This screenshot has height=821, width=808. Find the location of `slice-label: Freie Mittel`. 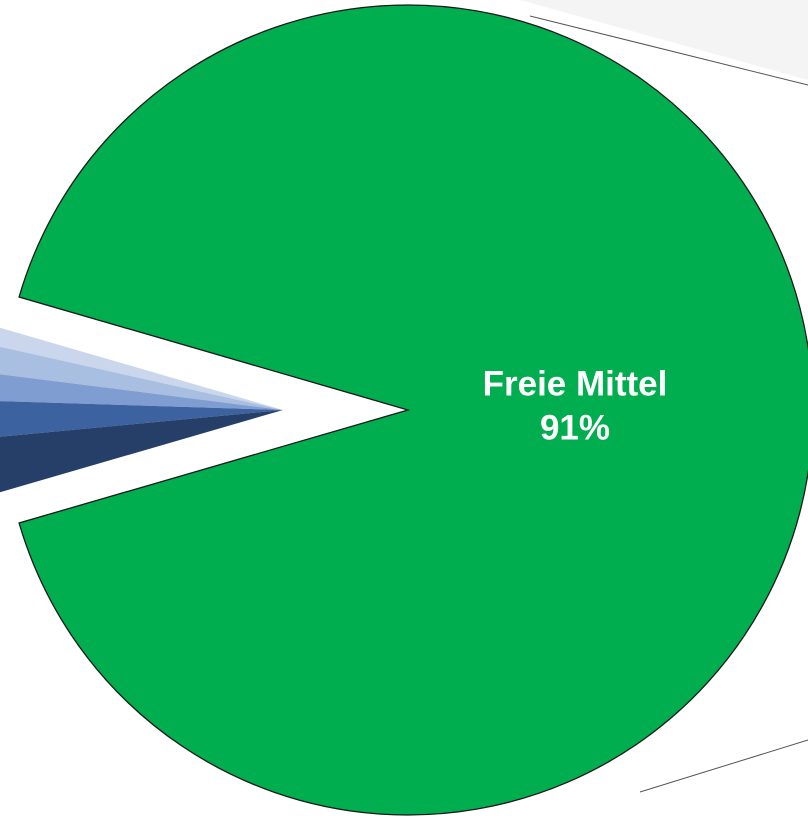

slice-label: Freie Mittel is located at coordinates (575, 383).